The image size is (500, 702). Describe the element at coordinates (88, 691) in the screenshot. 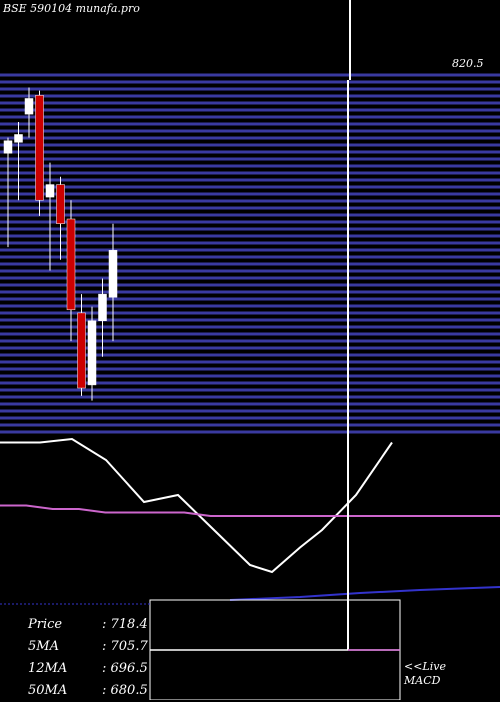

I see `info-row-50ma: 50MA : 680.5` at that location.